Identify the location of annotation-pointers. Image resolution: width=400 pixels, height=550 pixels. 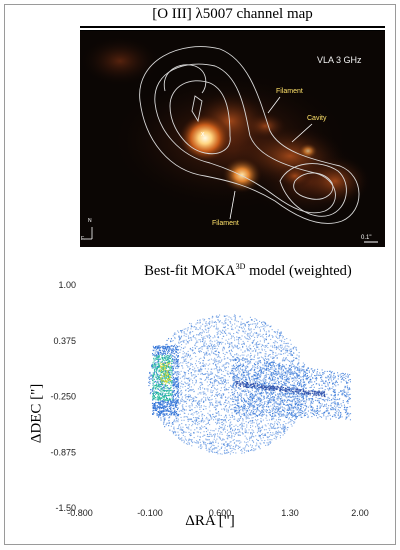
(271, 158).